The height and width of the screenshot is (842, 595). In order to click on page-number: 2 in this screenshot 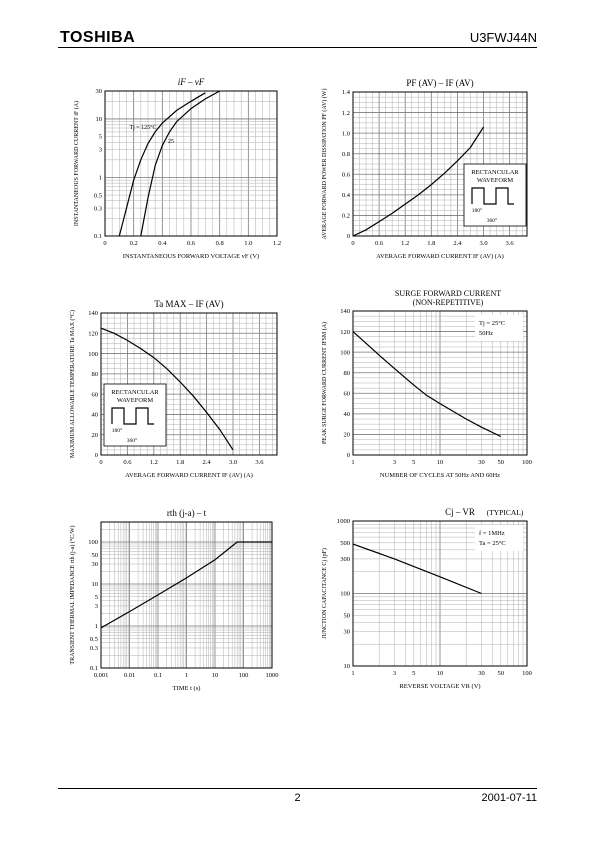, I will do `click(297, 798)`.